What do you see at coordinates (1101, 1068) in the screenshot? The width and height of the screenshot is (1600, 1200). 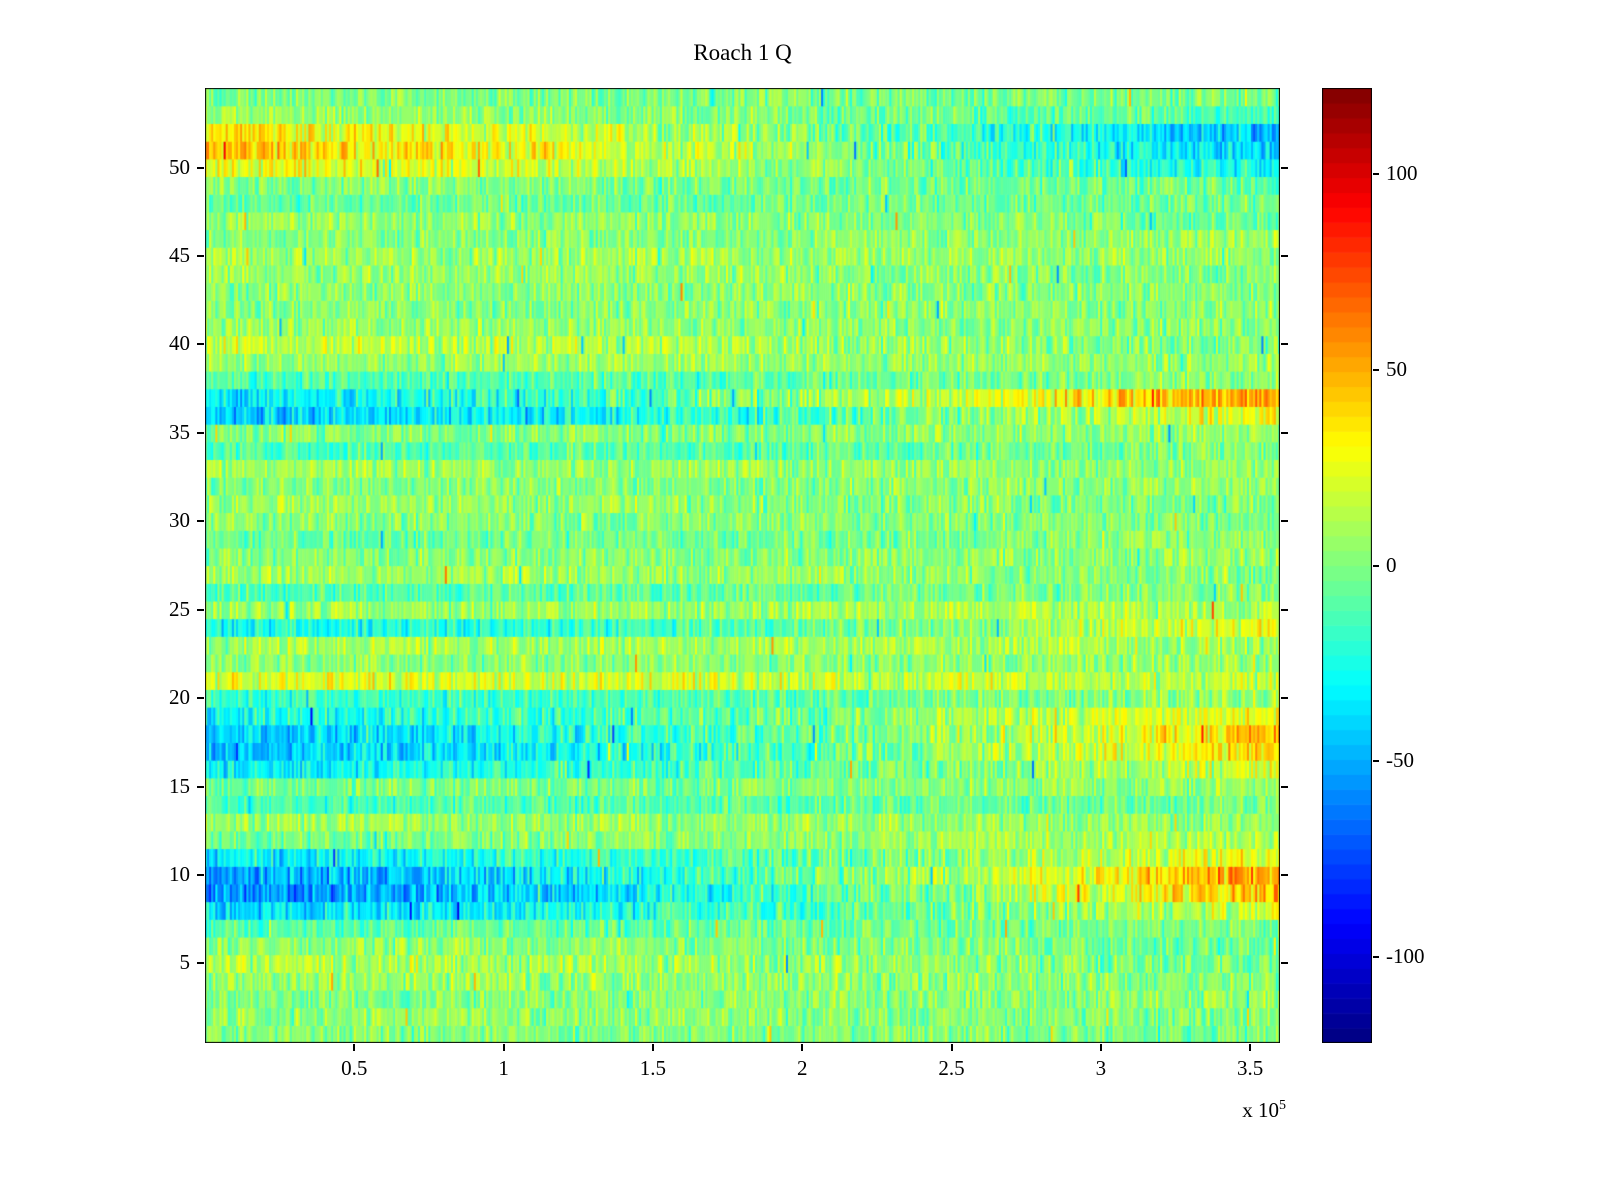 I see `x-tick-label: 3` at bounding box center [1101, 1068].